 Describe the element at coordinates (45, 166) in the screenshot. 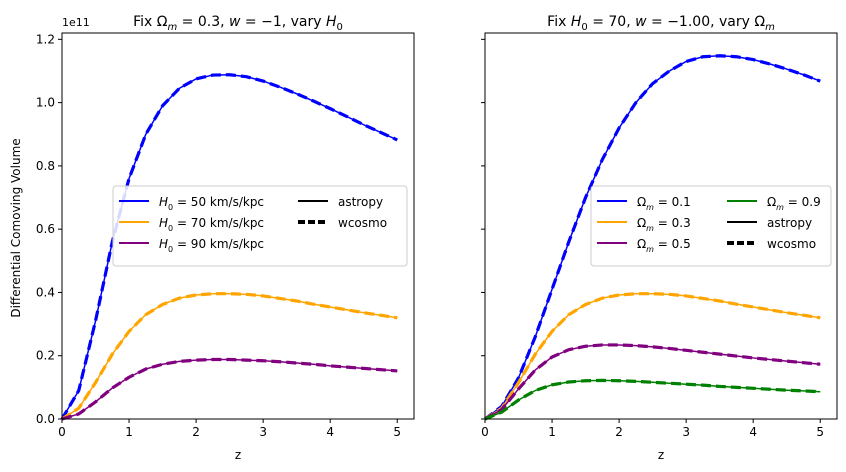

I see `y-tick-label: 0.8` at that location.